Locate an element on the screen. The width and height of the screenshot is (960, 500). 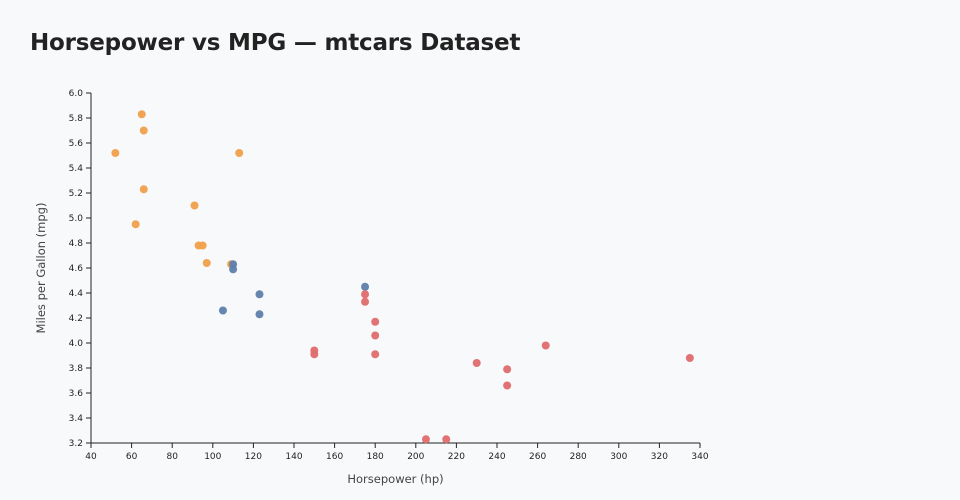
x-axis-title: Horsepower (hp) is located at coordinates (395, 479).